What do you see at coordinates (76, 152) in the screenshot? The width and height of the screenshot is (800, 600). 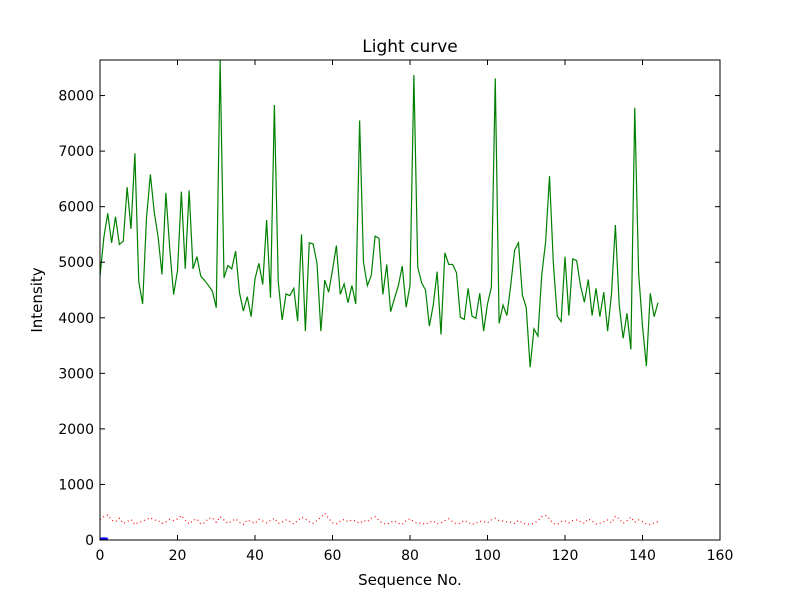 I see `y-tick-label: 7000` at bounding box center [76, 152].